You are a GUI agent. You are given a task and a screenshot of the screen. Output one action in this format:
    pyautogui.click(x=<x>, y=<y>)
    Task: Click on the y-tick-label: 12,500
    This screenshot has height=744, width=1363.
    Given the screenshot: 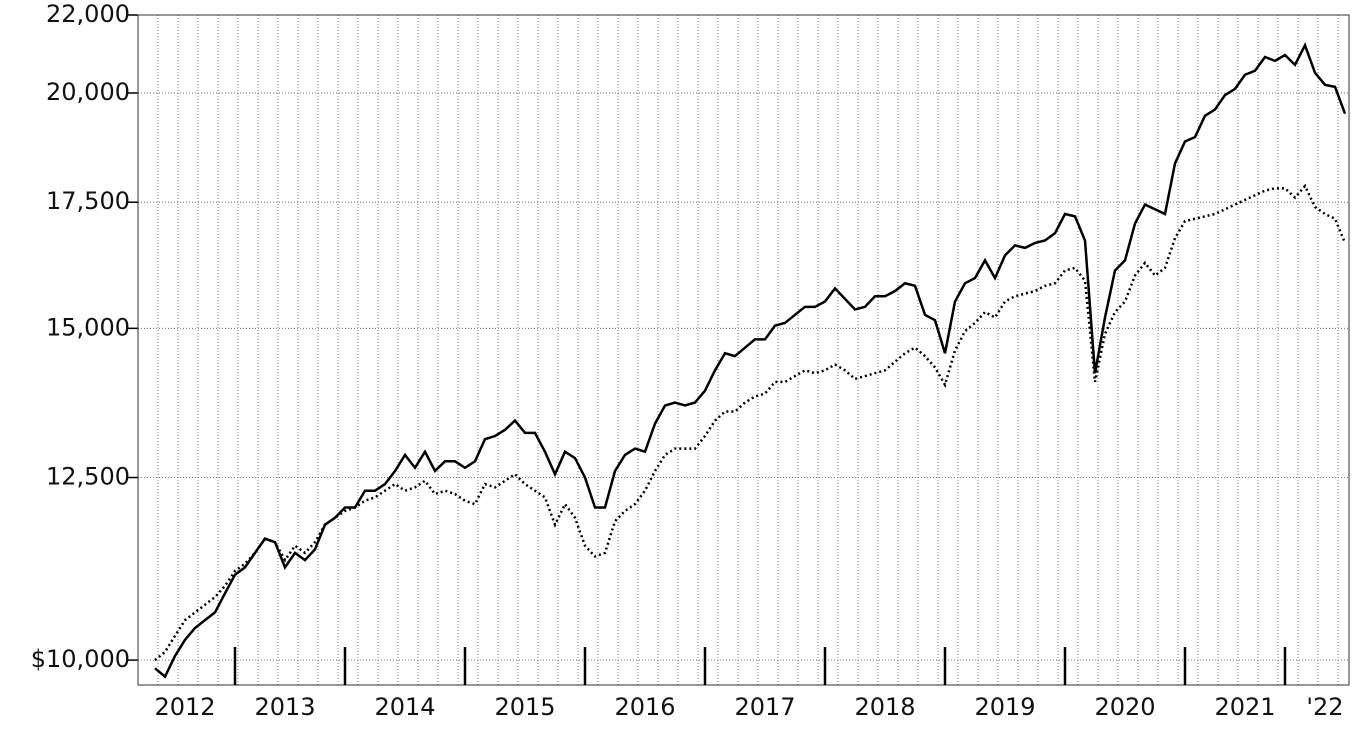 What is the action you would take?
    pyautogui.click(x=88, y=477)
    